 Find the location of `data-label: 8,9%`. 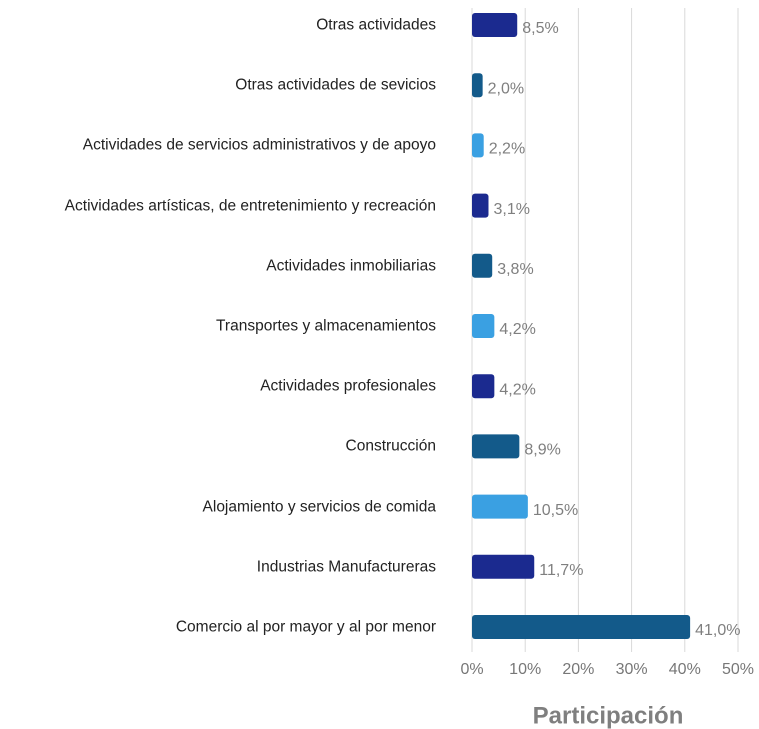

data-label: 8,9% is located at coordinates (542, 450).